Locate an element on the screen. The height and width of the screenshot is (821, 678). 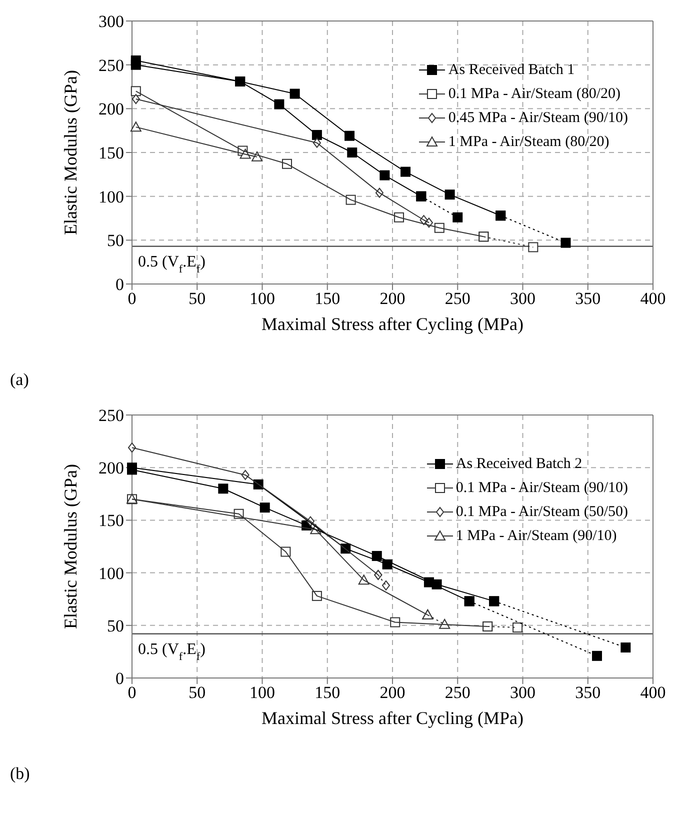
legend-label: 0.1 MPa - Air/Steam (50/50) is located at coordinates (542, 512).